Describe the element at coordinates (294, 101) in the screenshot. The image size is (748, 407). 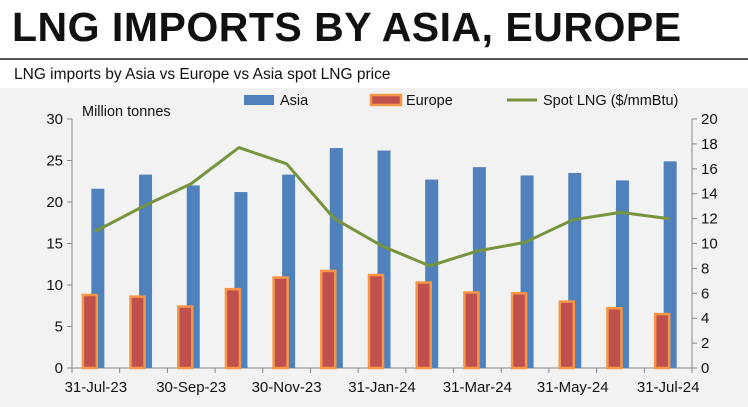
I see `legend-label-asia: Asia` at that location.